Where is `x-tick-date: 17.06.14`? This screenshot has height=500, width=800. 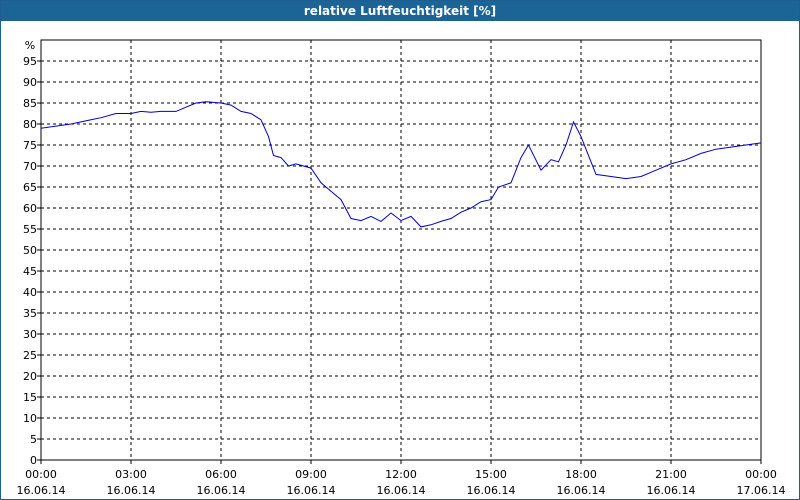
x-tick-date: 17.06.14 is located at coordinates (761, 490).